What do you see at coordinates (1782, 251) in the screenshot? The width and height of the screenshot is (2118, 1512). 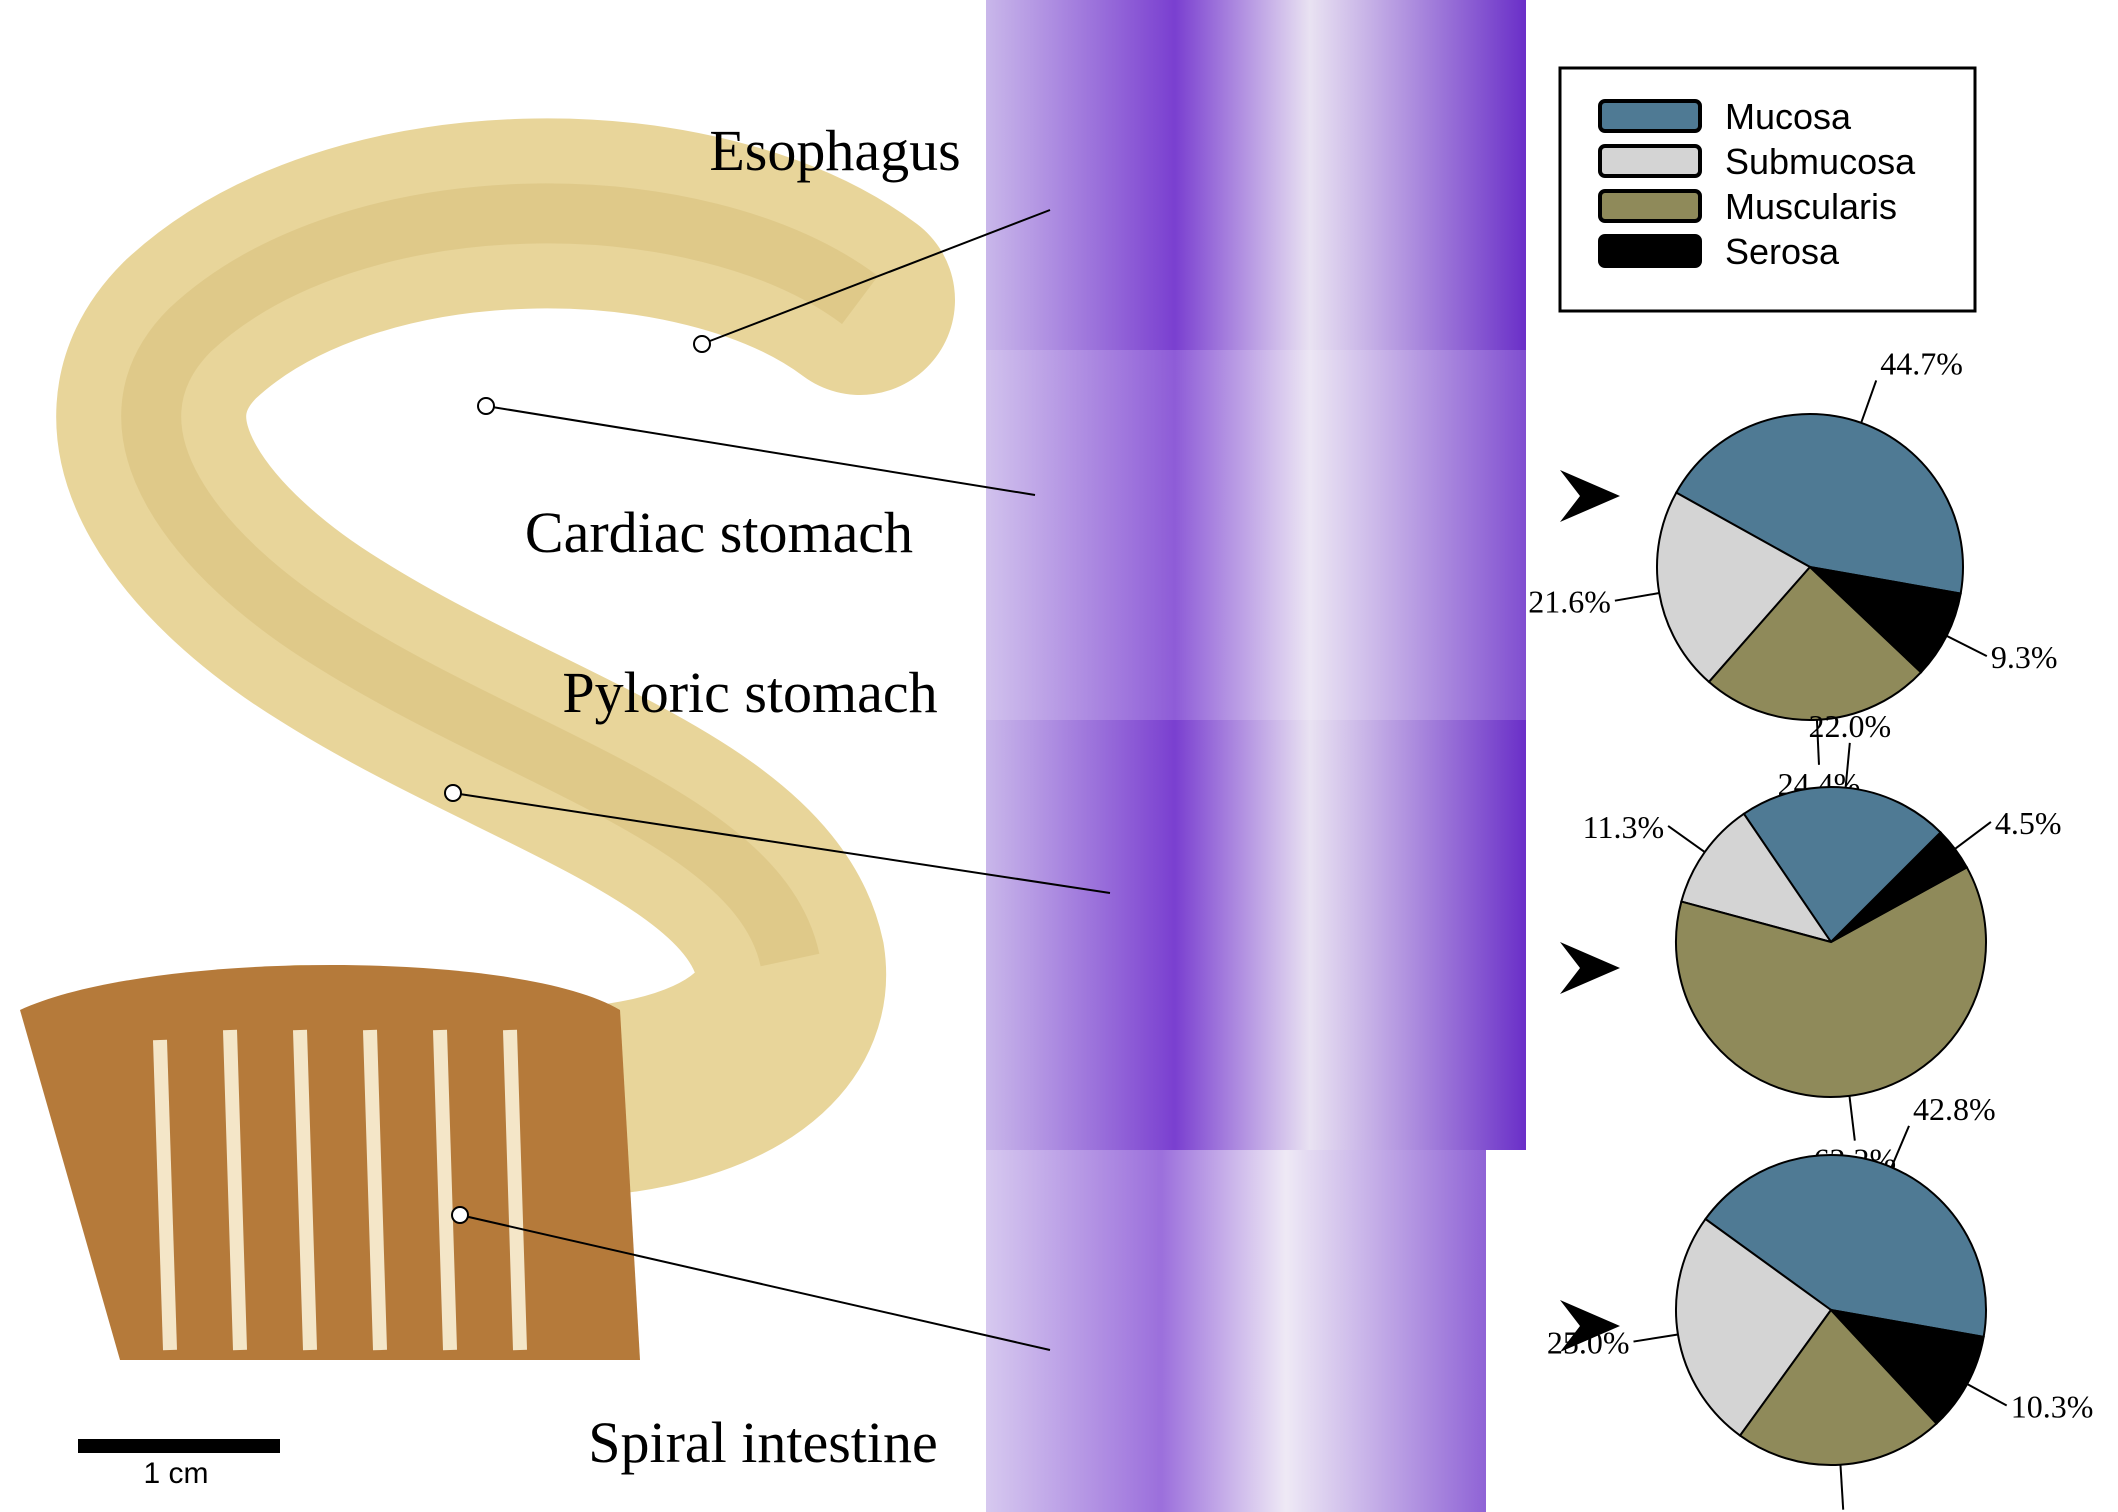 I see `legend-label: Serosa` at bounding box center [1782, 251].